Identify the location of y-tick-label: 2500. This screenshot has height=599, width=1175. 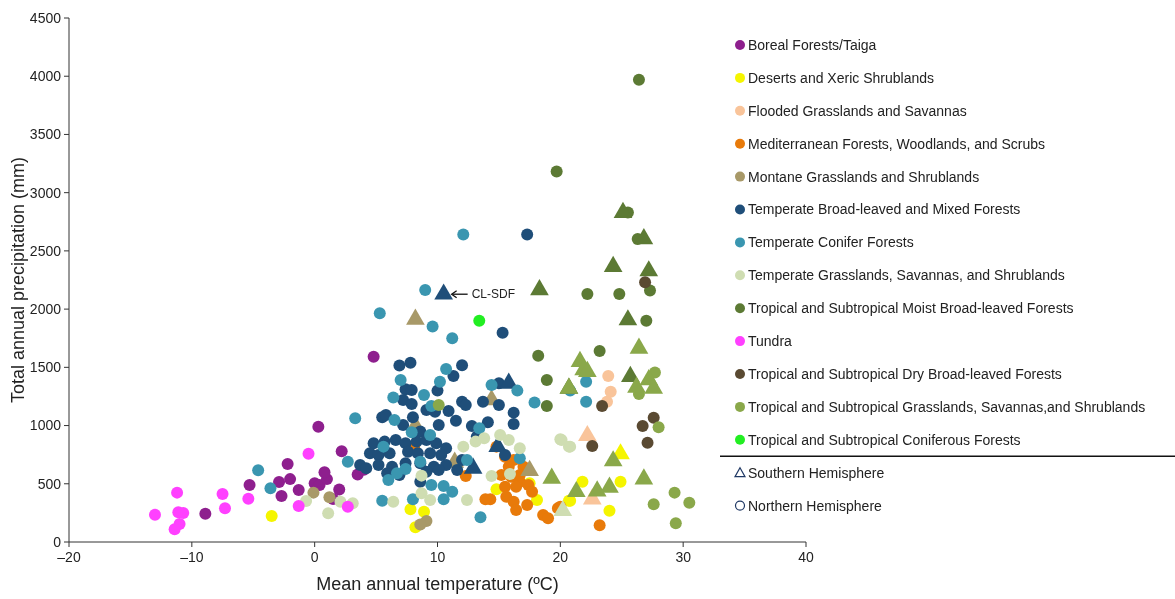
(45, 250).